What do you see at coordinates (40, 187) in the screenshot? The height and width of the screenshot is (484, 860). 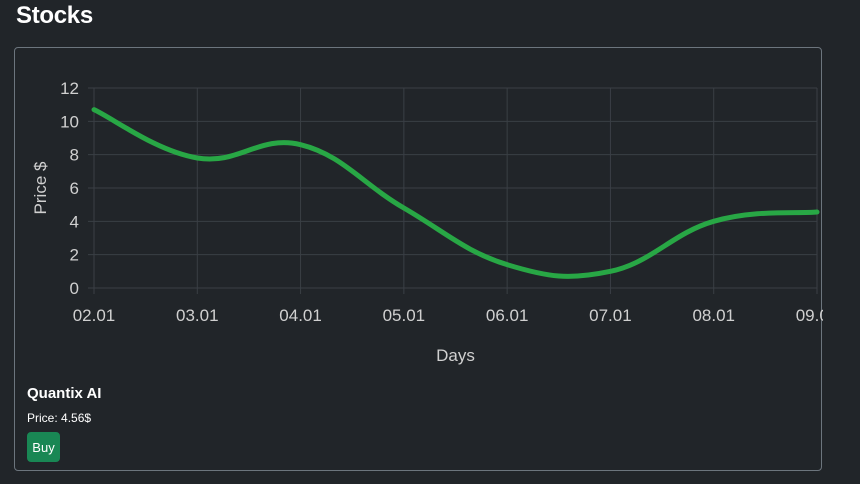 I see `y-axis-label: Price $` at bounding box center [40, 187].